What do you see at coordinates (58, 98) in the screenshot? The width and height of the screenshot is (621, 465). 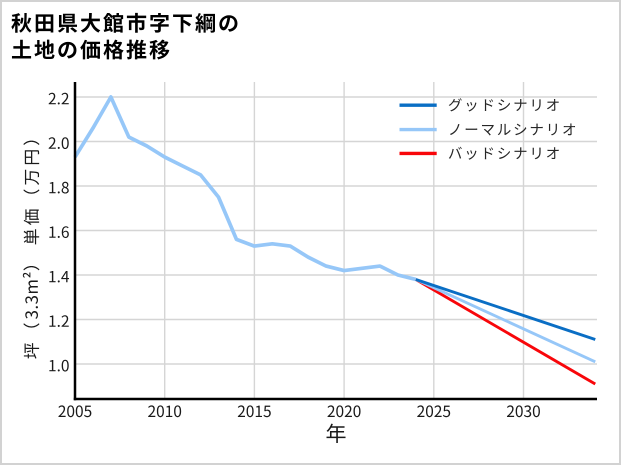 I see `y-tick-2.2: 2.2` at bounding box center [58, 98].